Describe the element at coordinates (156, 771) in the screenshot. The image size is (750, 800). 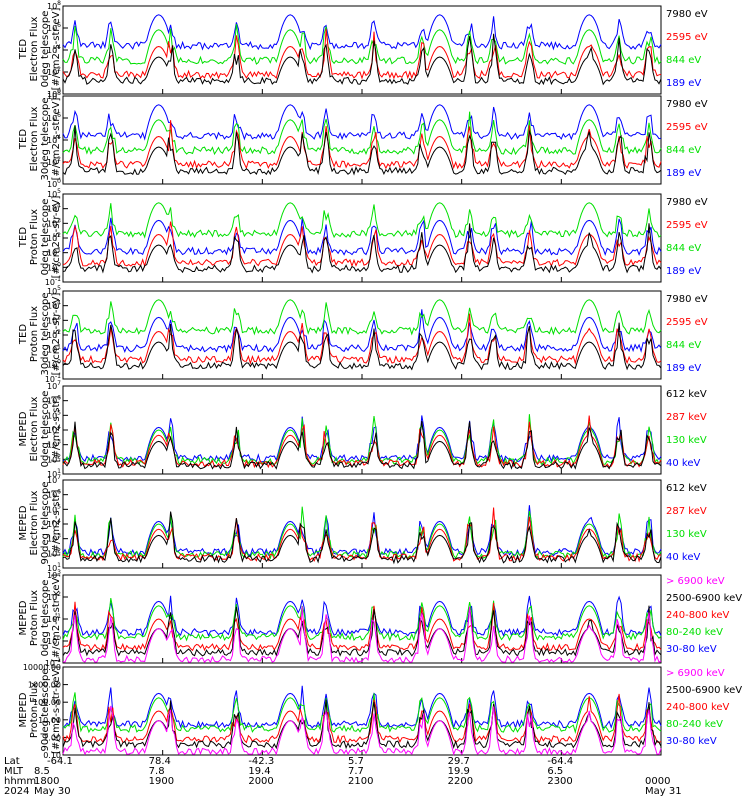
I see `x-tick-mlt: 7.8` at that location.